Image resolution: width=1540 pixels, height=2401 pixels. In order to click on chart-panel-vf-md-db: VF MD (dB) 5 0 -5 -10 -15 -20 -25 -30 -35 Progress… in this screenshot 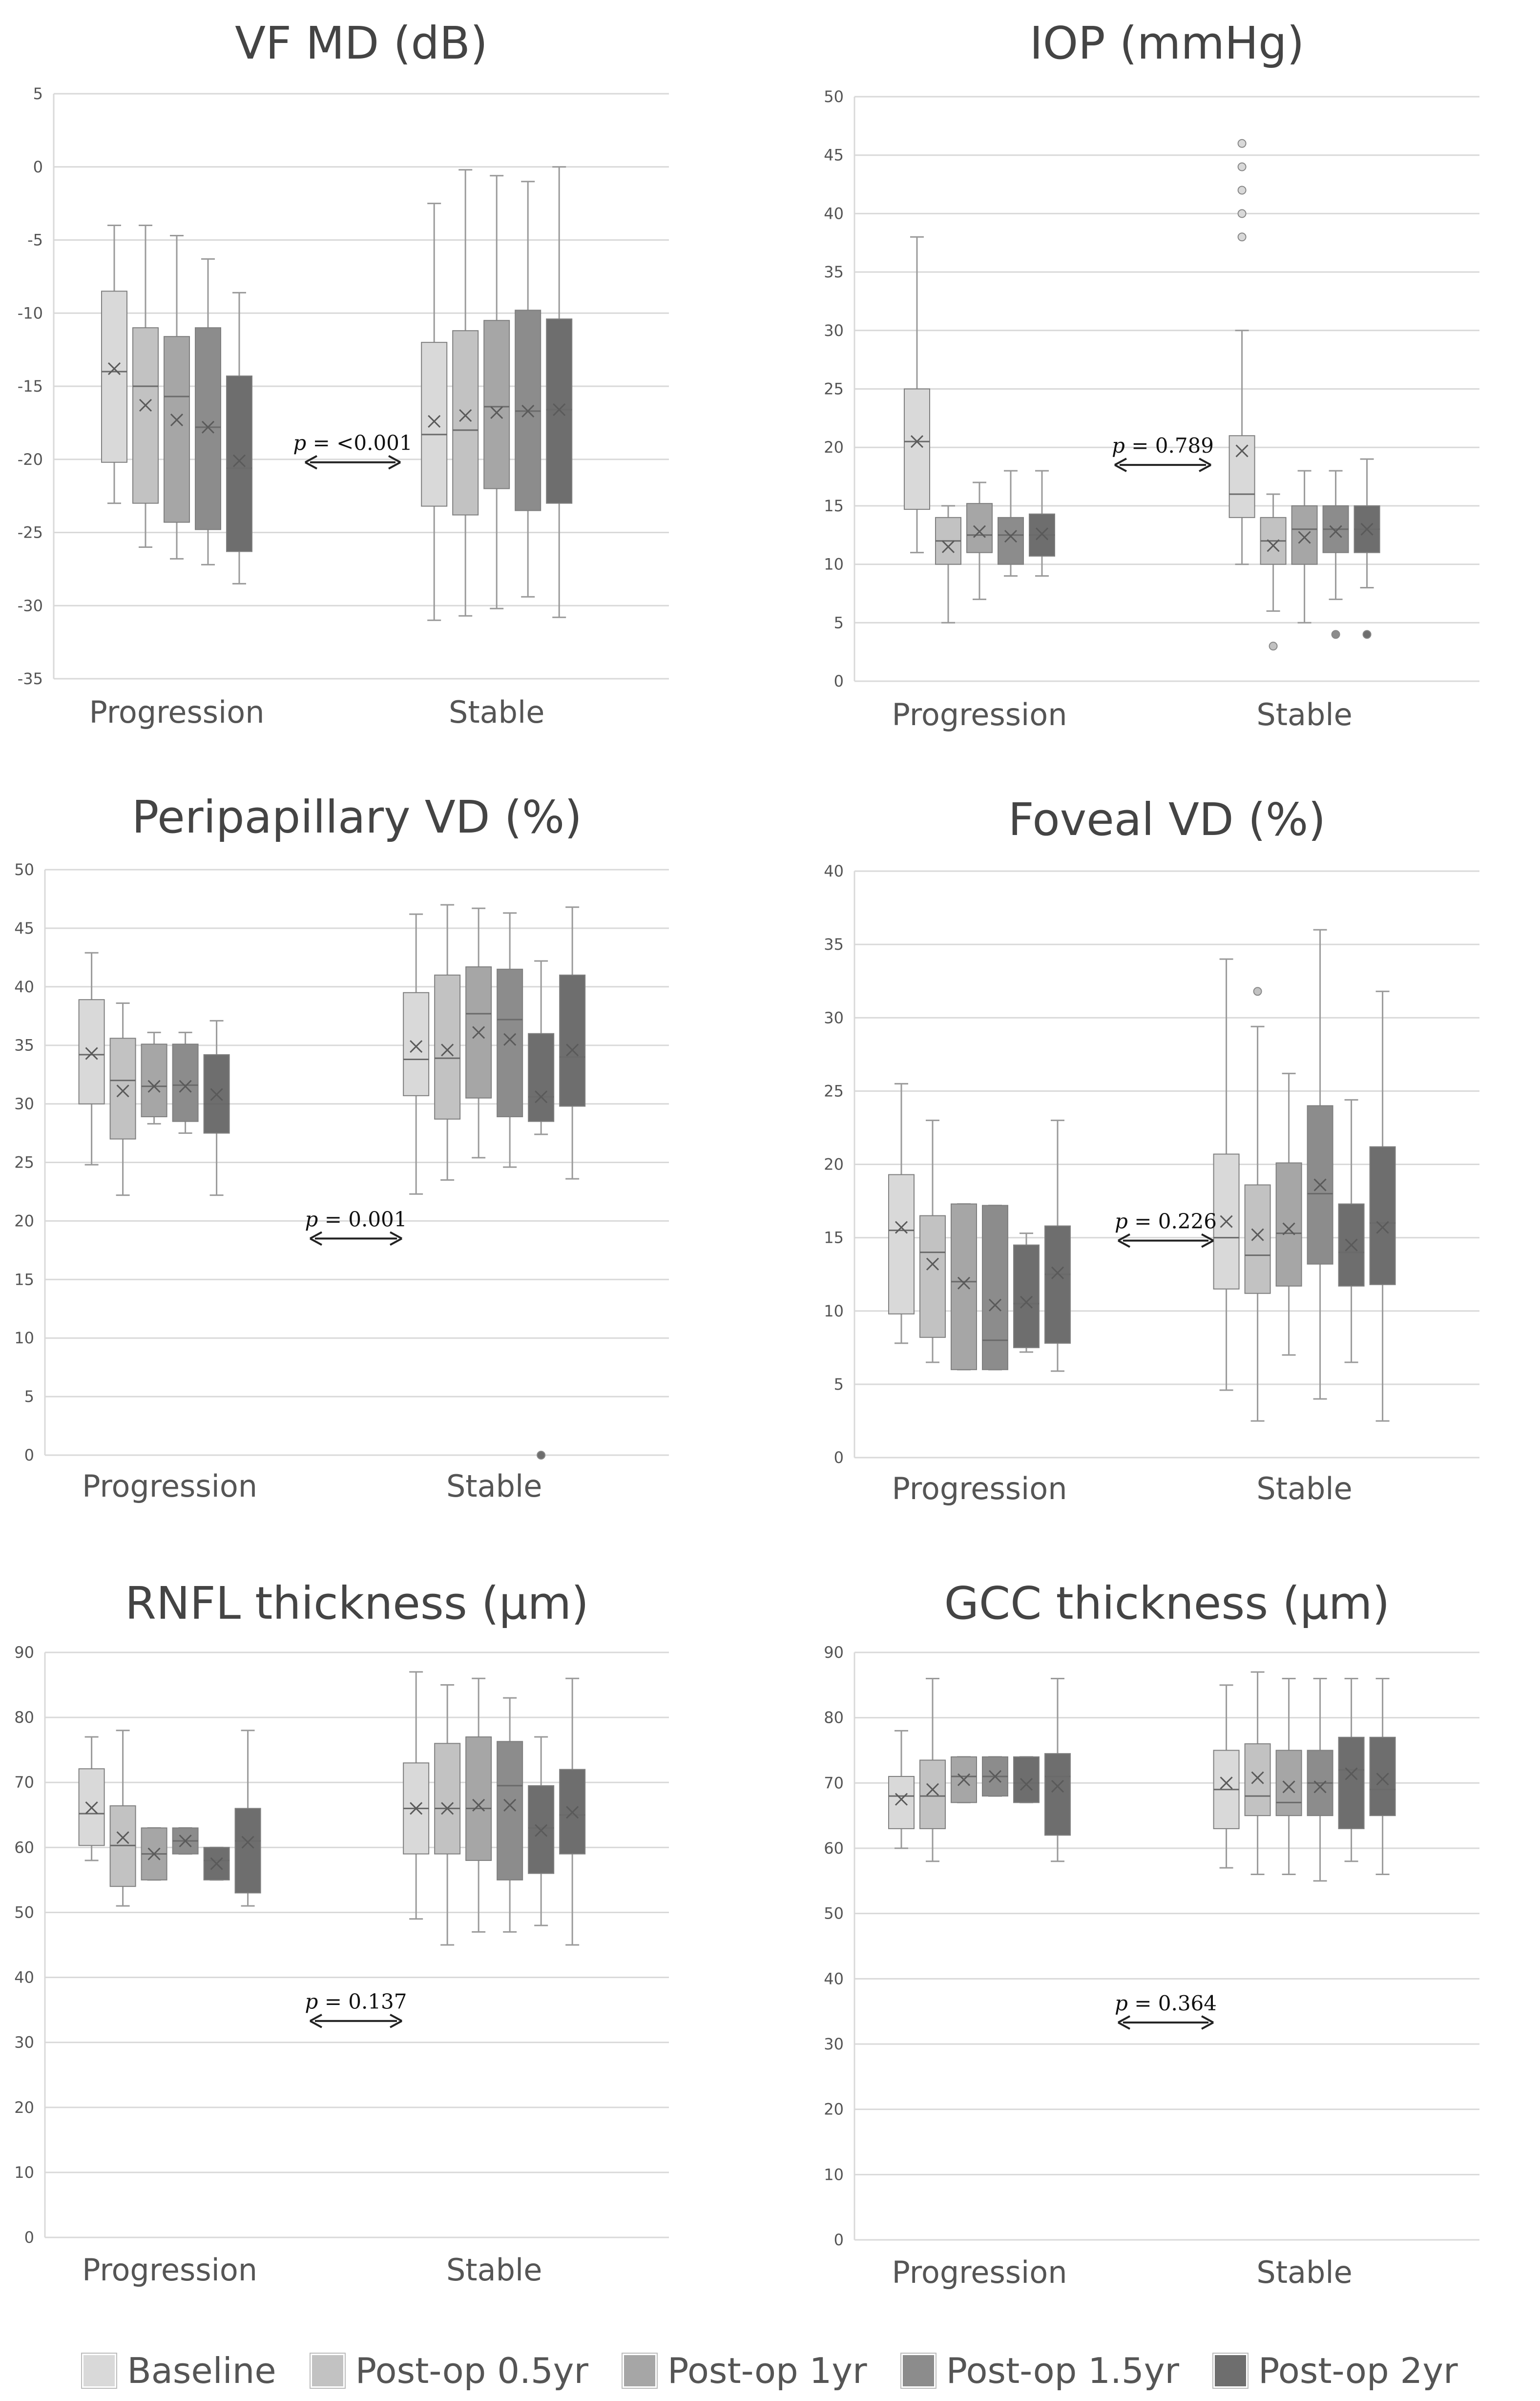, I will do `click(343, 373)`.